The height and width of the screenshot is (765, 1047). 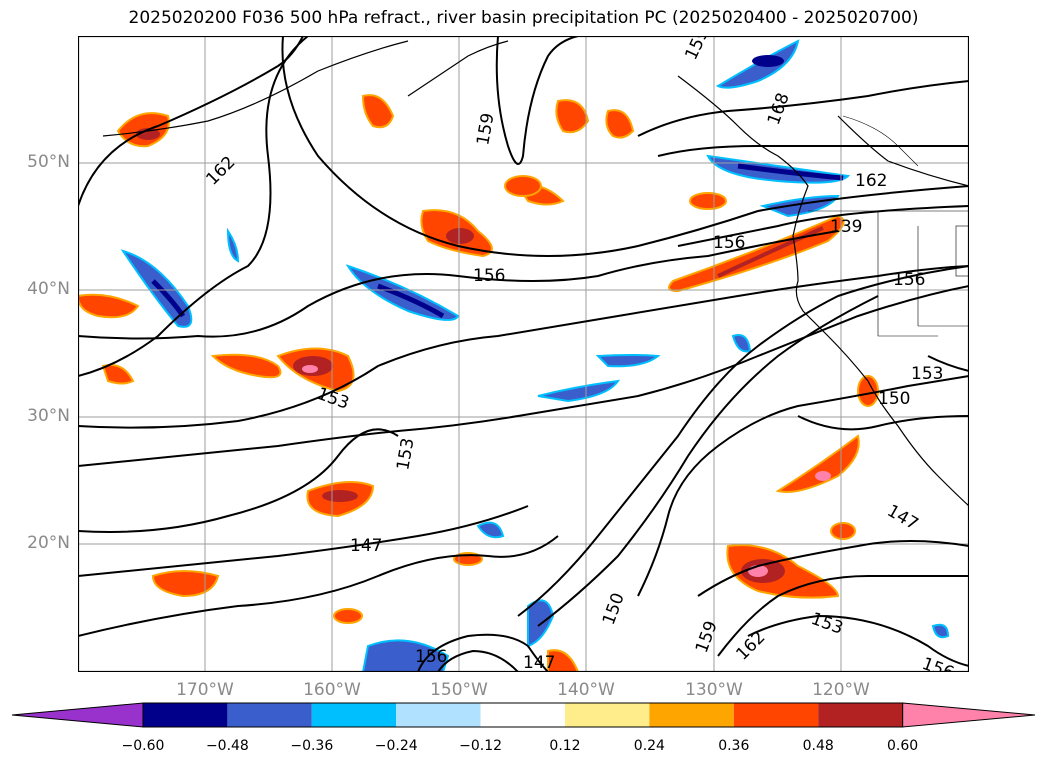 I want to click on colorbar-frame, so click(x=523, y=715).